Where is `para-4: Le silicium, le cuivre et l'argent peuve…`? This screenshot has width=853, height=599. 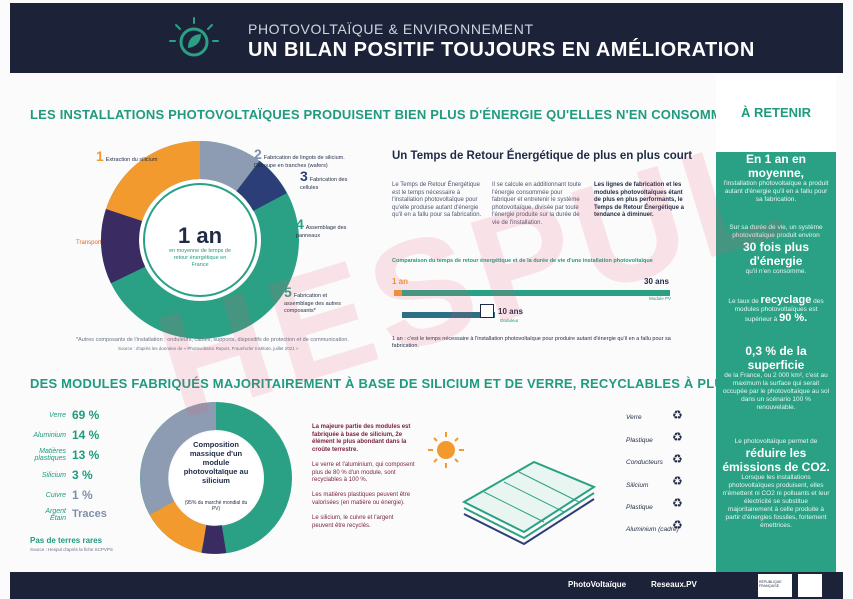
para-4: Le silicium, le cuivre et l'argent peuve… is located at coordinates (353, 522).